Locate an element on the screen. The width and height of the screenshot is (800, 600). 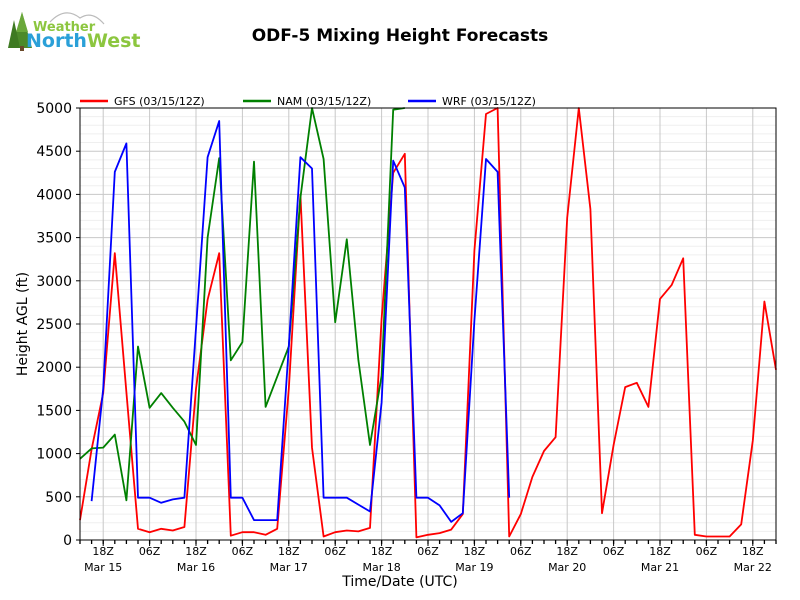
tree-icon is located at coordinates (56, 31).